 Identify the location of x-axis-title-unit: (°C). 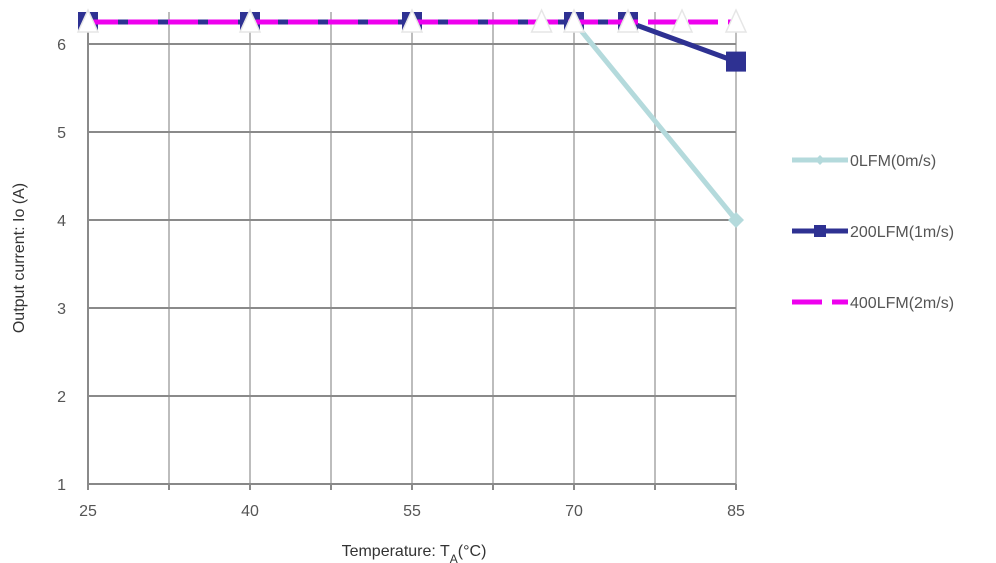
(472, 551).